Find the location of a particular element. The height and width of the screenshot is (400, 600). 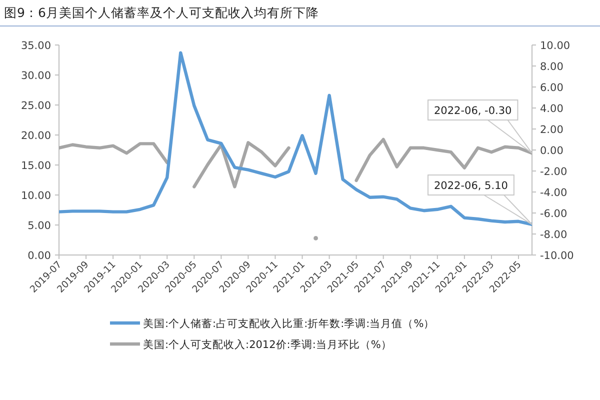

y-tick-label: 20.00 is located at coordinates (35, 136).